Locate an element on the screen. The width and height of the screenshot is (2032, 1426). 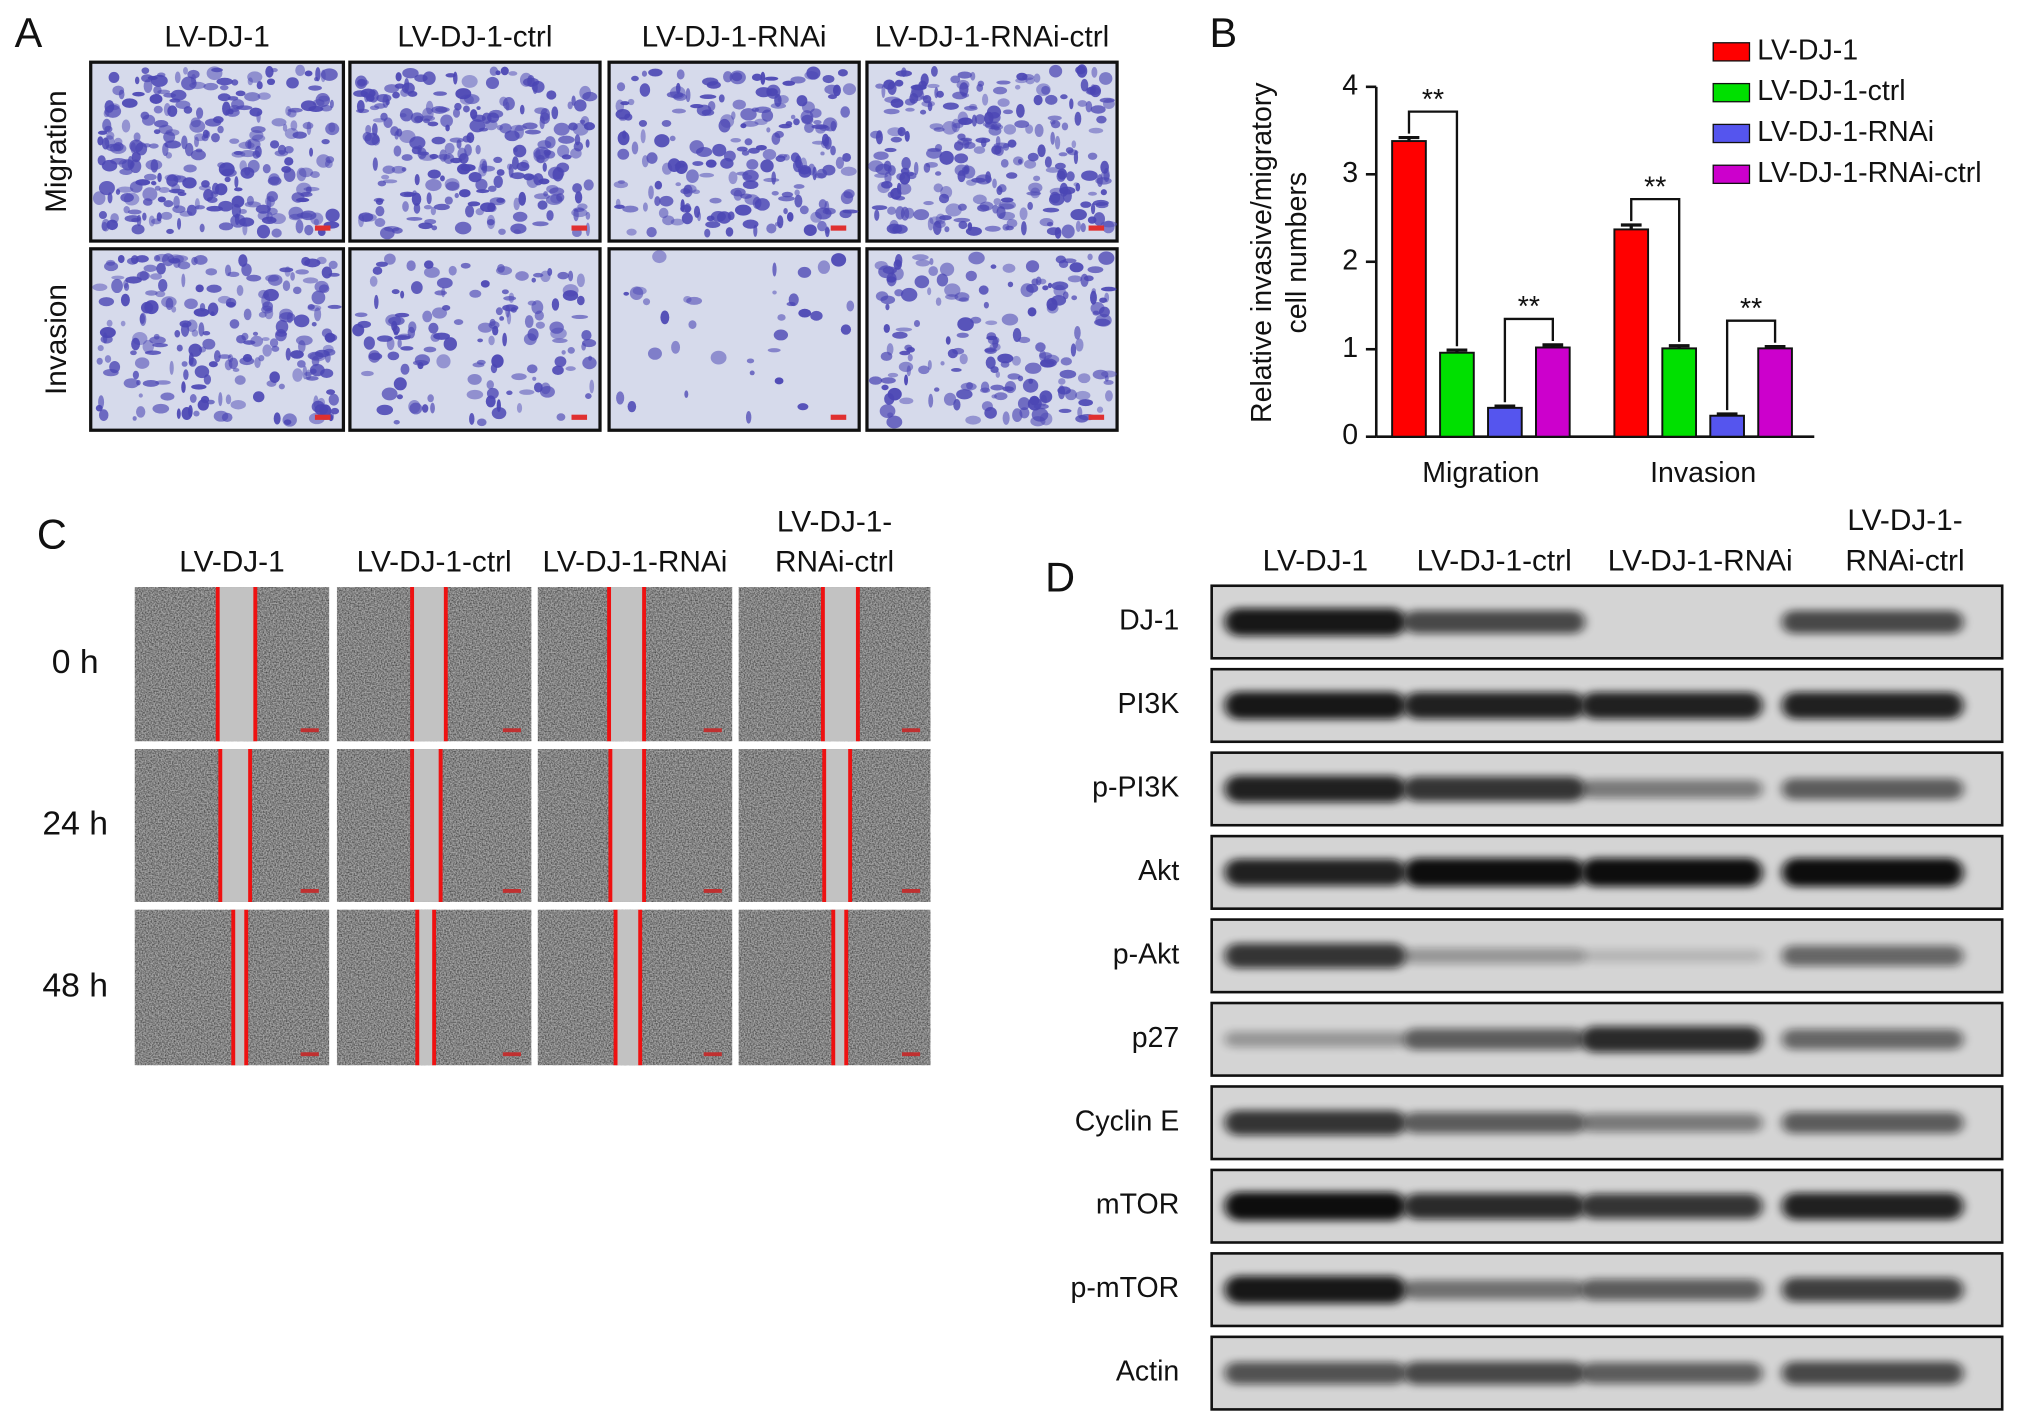
label: 24 h is located at coordinates (75, 823).